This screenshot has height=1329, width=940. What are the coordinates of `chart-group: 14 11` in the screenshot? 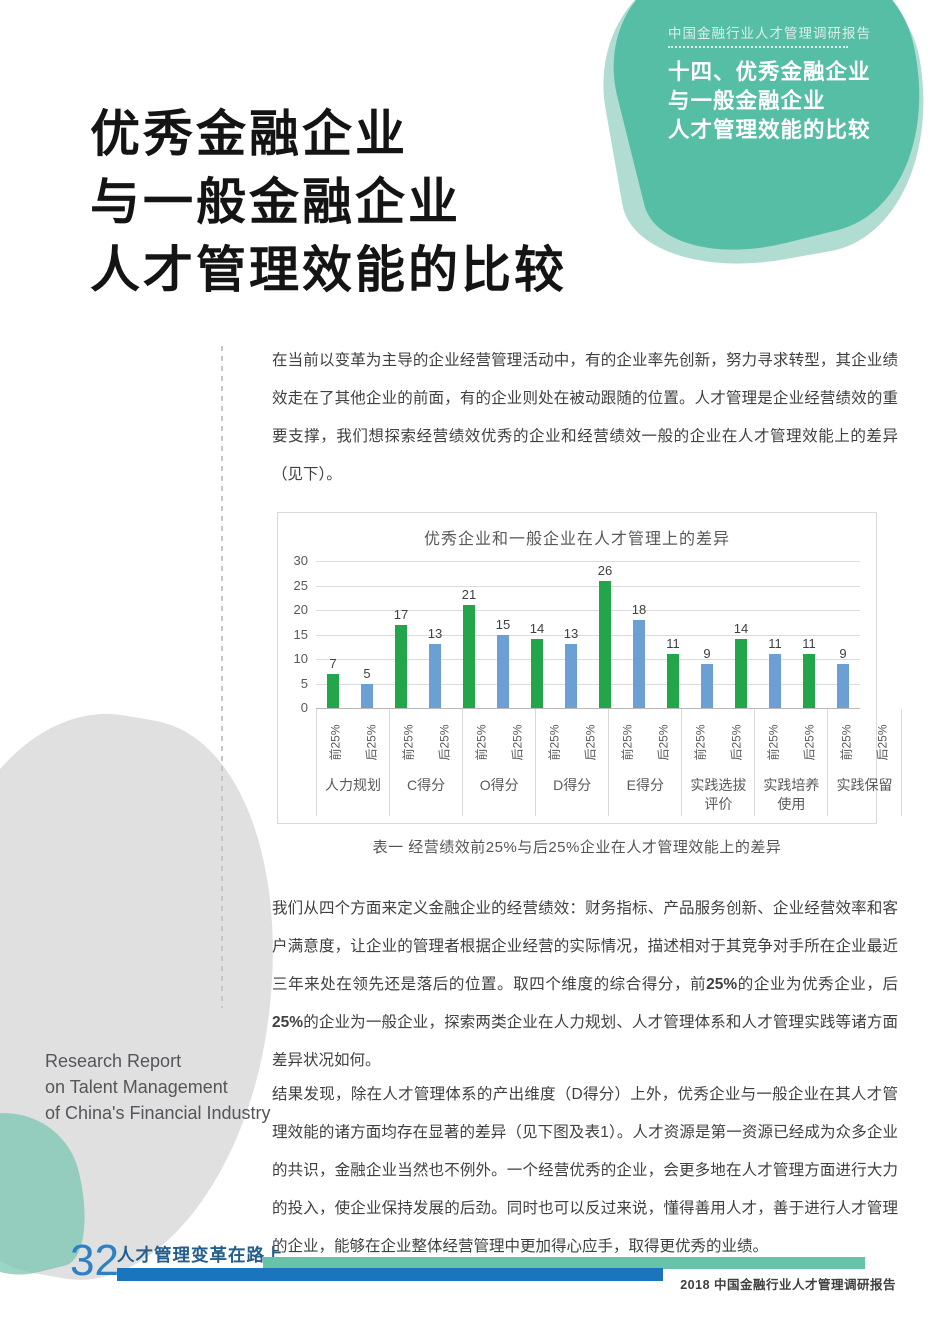 It's located at (758, 634).